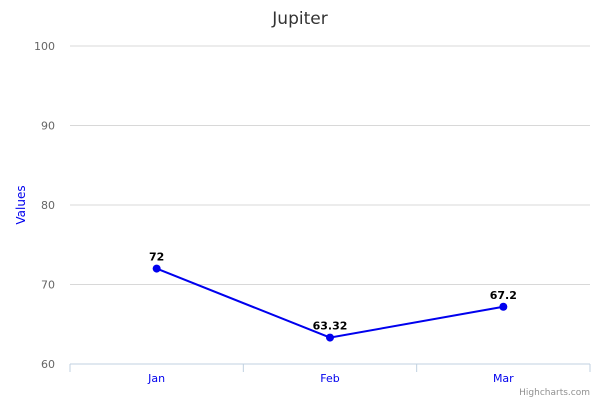  What do you see at coordinates (44, 46) in the screenshot?
I see `y-tick-label: 100` at bounding box center [44, 46].